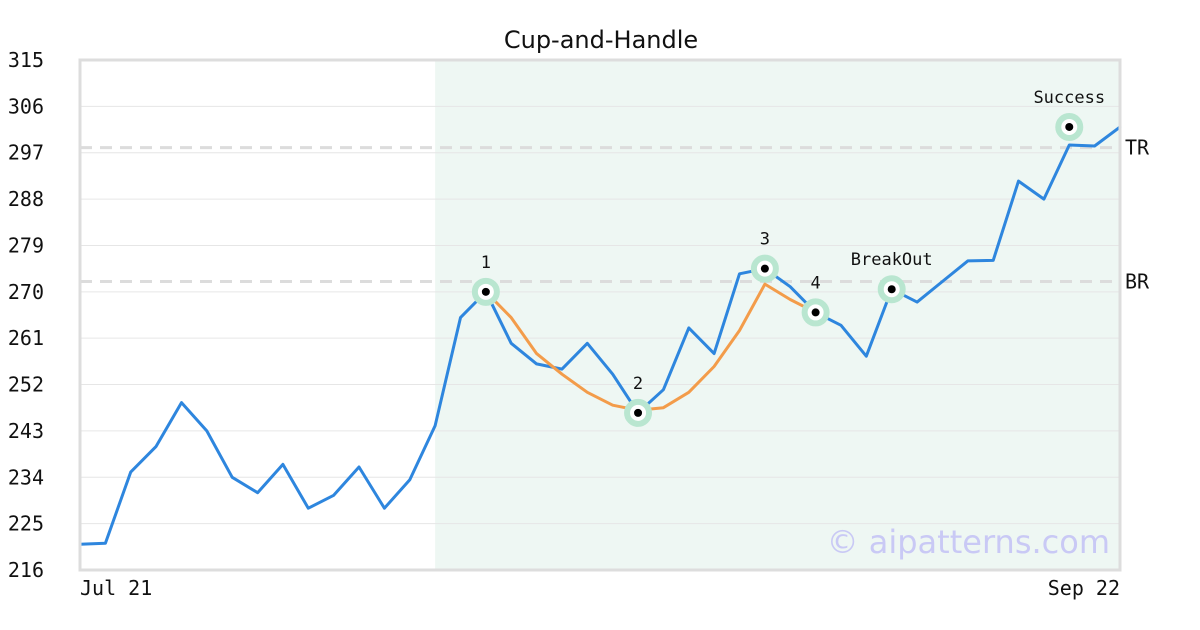 The height and width of the screenshot is (630, 1200). Describe the element at coordinates (26, 431) in the screenshot. I see `y-tick-label: 243` at that location.